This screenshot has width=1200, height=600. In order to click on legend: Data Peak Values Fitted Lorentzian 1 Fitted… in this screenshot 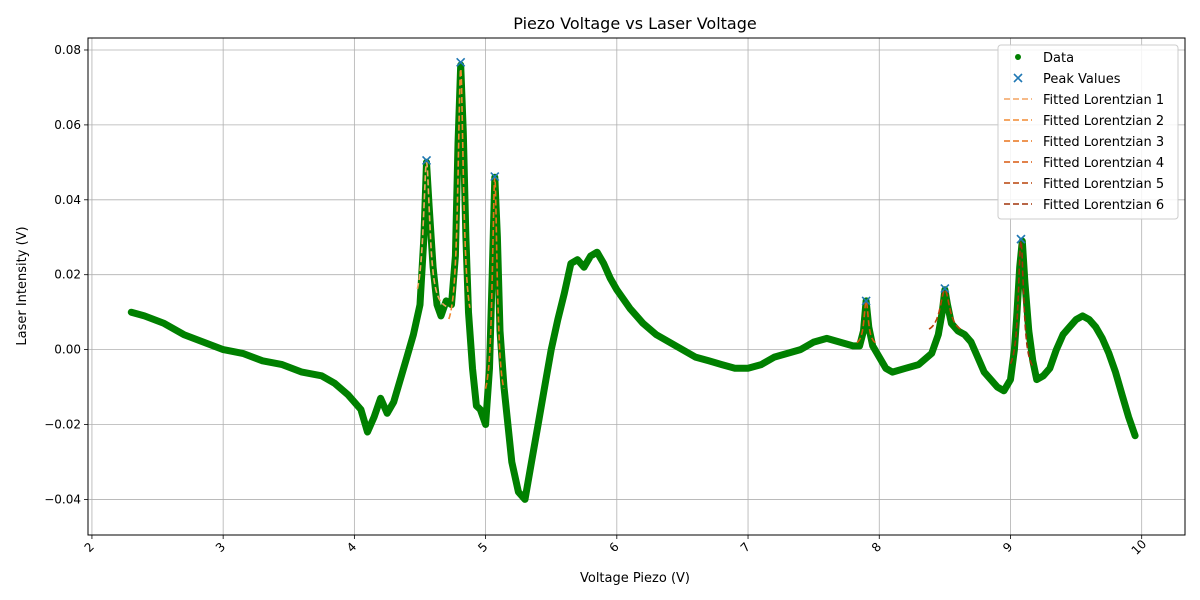, I will do `click(1088, 132)`.